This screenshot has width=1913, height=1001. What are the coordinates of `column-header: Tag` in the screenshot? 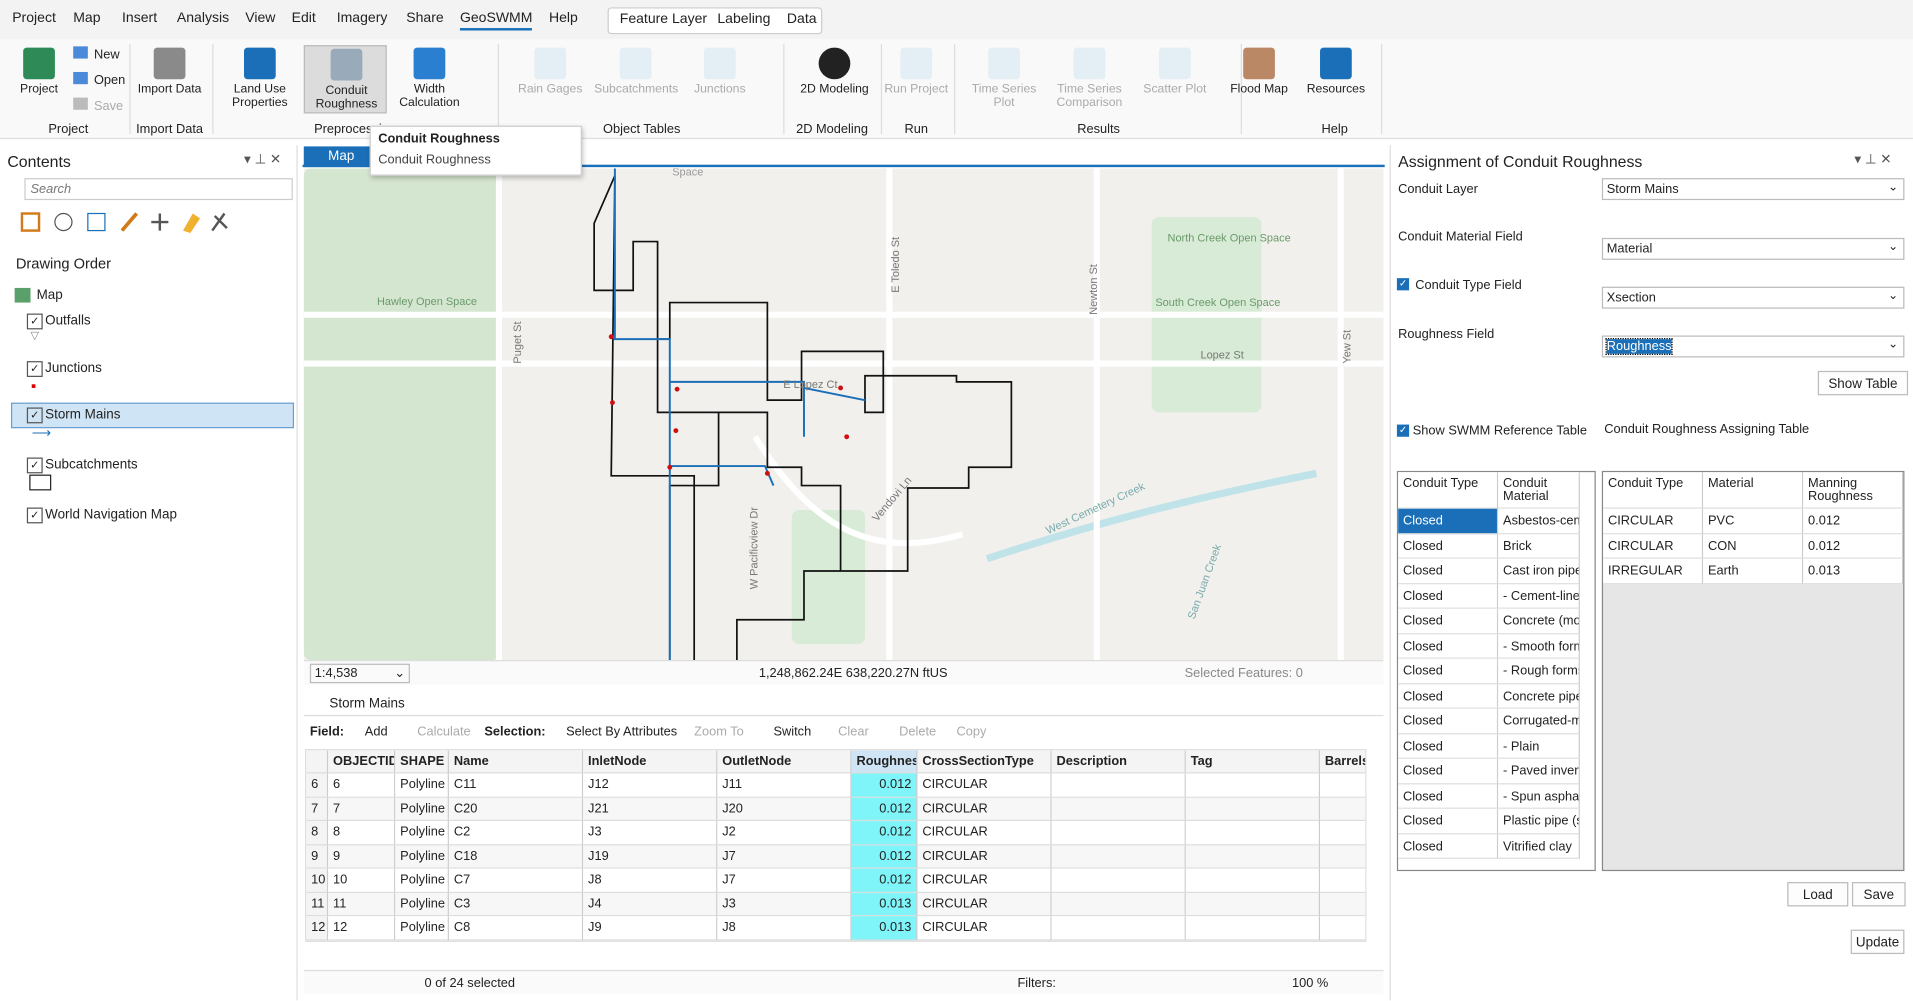 It's located at (1253, 762).